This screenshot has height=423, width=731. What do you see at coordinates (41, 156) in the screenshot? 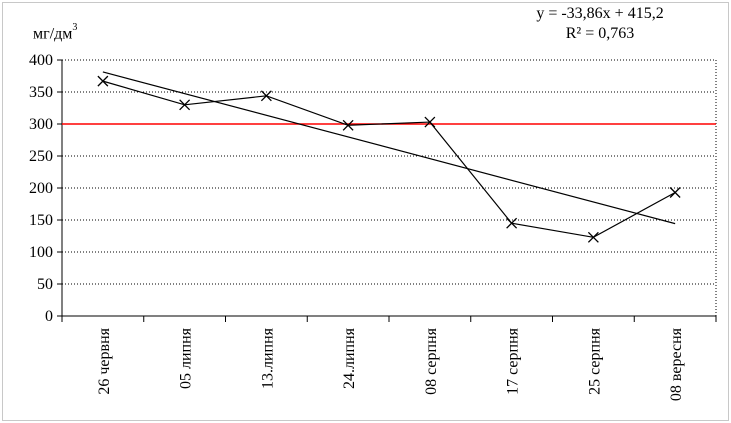
I see `y-tick-label: 250` at bounding box center [41, 156].